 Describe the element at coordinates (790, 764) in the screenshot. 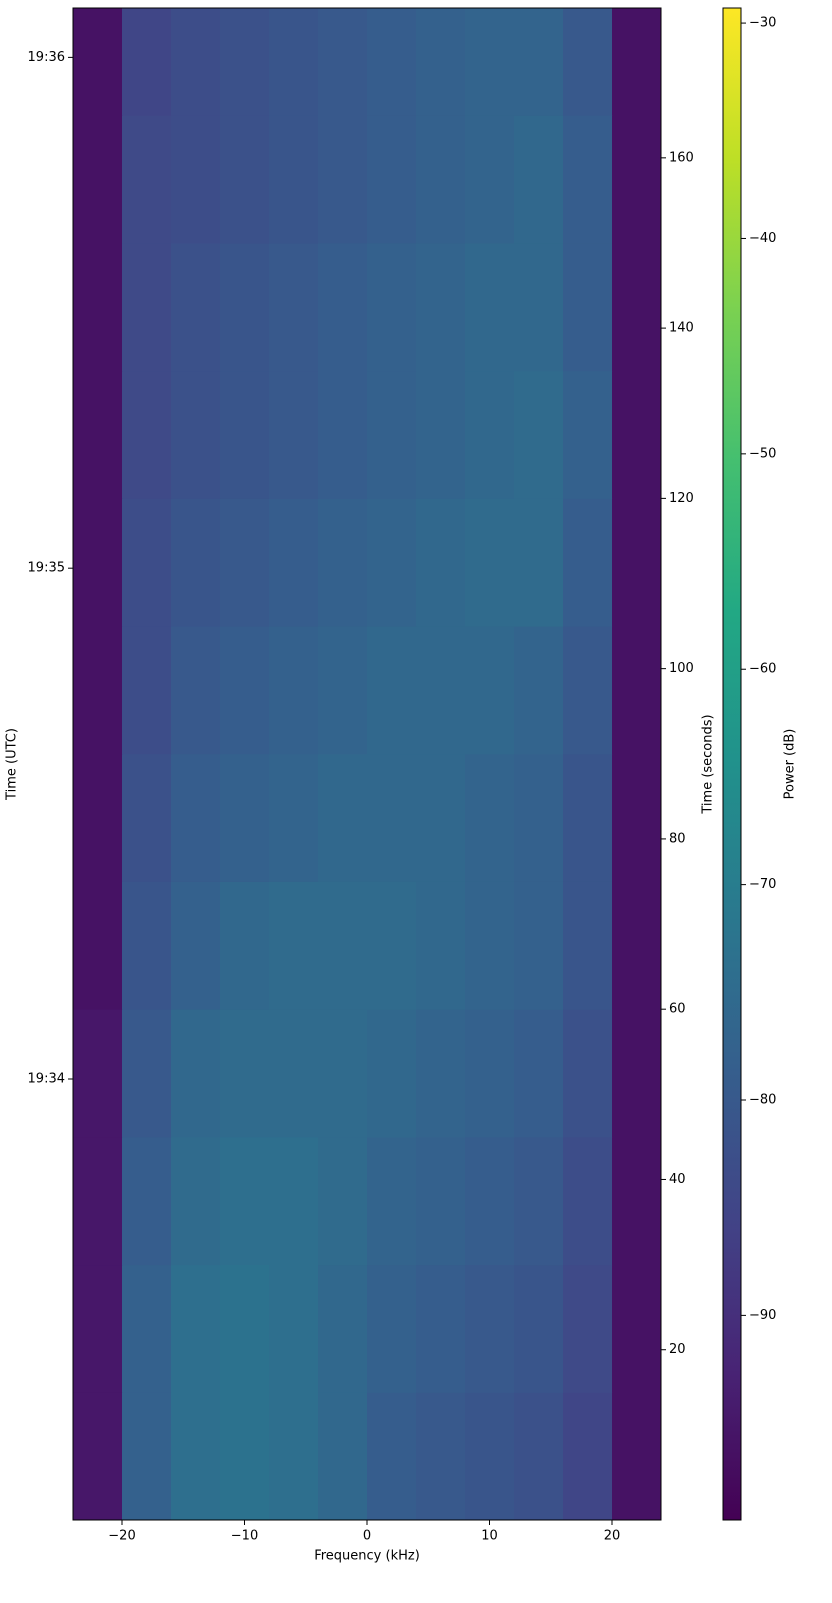

I see `colorbar-label: Power (dB)` at that location.